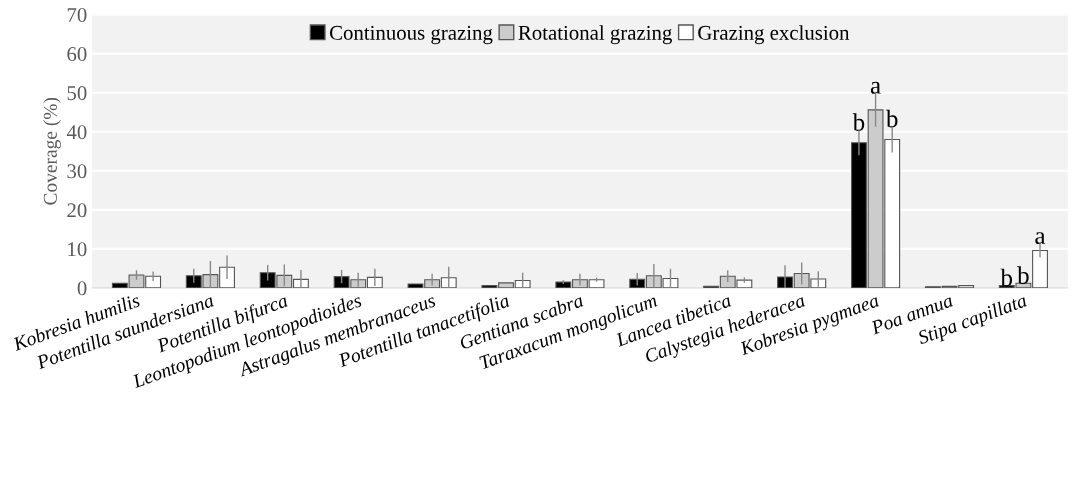 The height and width of the screenshot is (488, 1084). Describe the element at coordinates (77, 249) in the screenshot. I see `y-tick-label: 10` at that location.